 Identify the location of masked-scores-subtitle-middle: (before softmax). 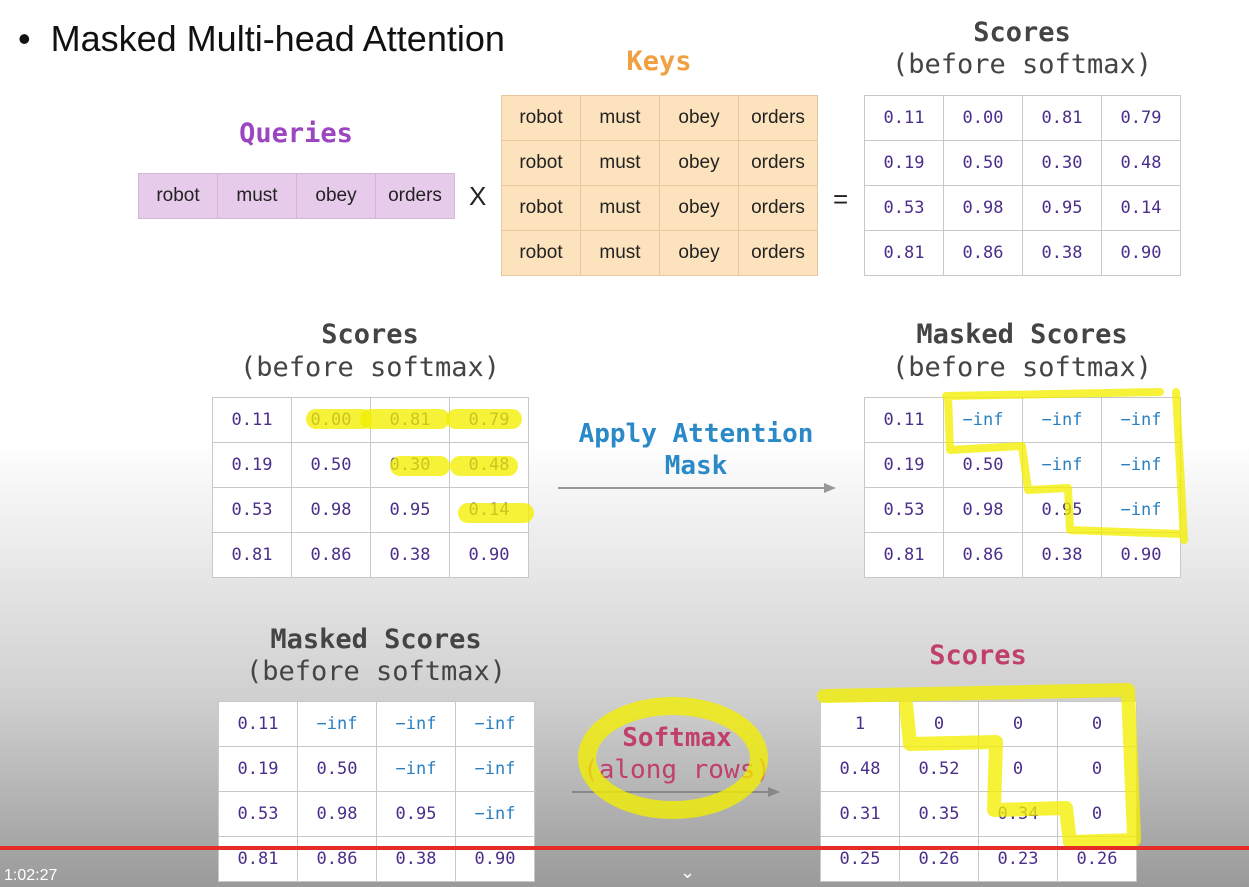
(1022, 367).